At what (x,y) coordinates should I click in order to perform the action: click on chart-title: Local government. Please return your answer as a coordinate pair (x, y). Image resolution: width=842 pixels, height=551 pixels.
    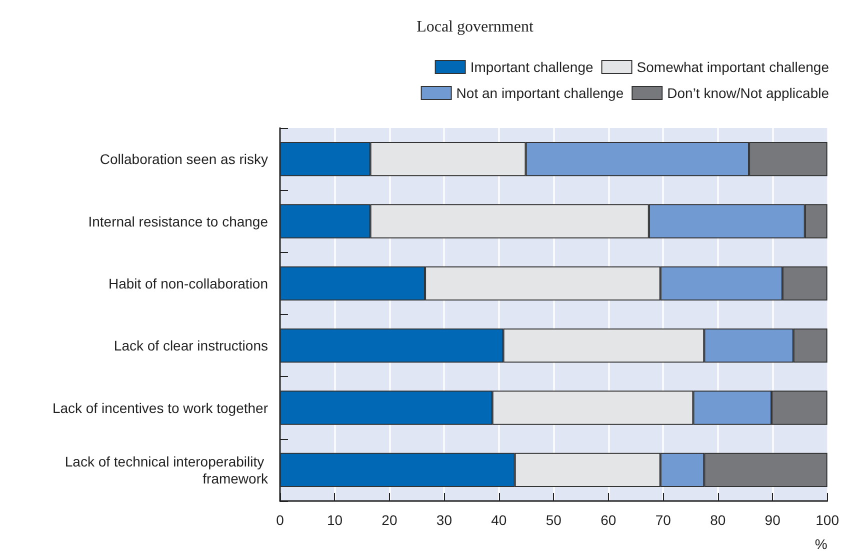
    Looking at the image, I should click on (475, 27).